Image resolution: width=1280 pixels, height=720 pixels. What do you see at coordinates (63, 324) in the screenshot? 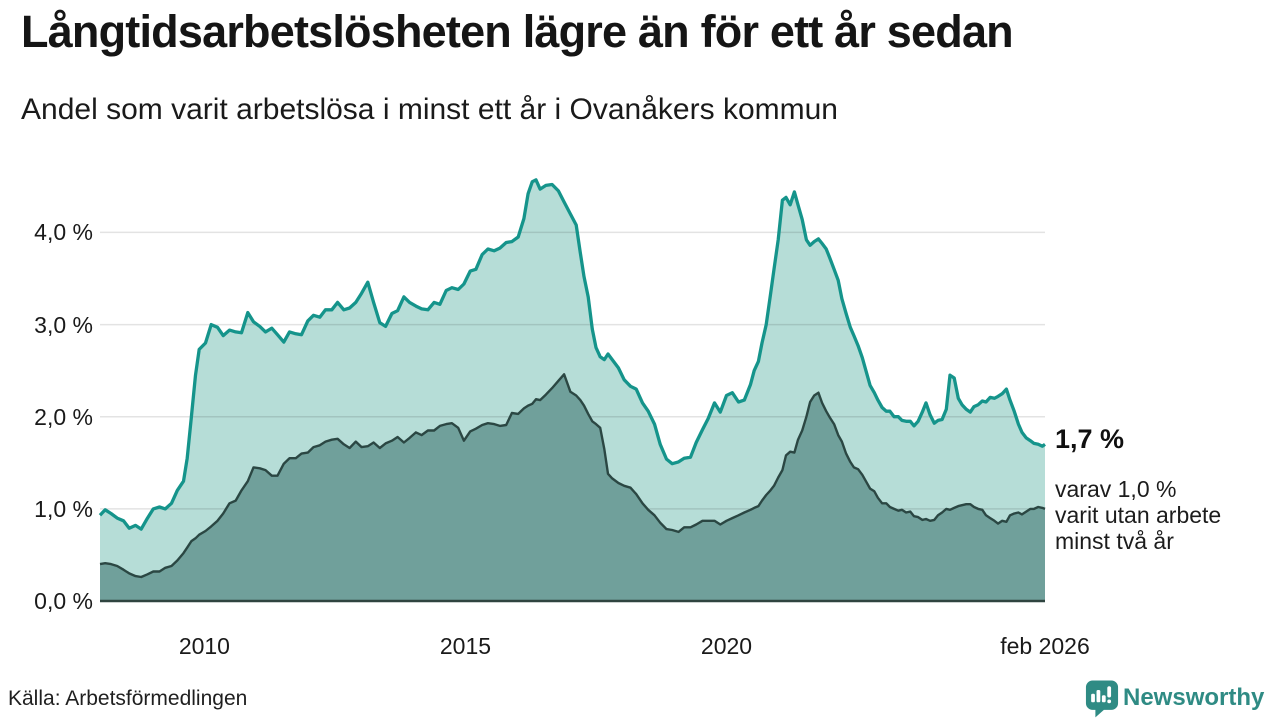
I see `y-axis-tick-label: 3,0 %` at bounding box center [63, 324].